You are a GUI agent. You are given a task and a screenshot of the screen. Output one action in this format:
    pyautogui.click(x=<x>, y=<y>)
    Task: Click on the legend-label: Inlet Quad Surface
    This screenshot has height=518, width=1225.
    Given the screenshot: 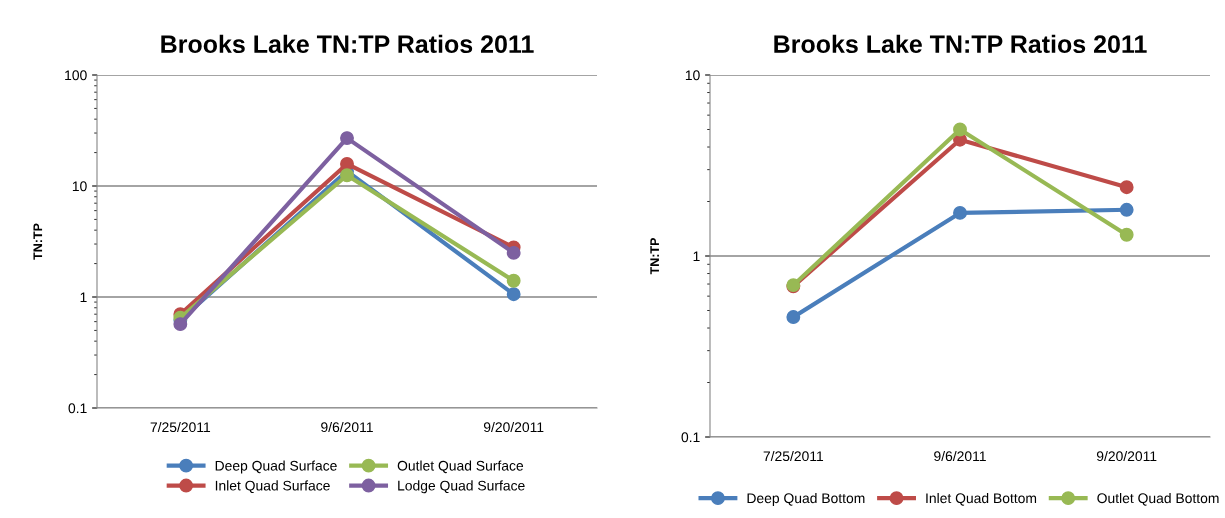 What is the action you would take?
    pyautogui.click(x=272, y=487)
    